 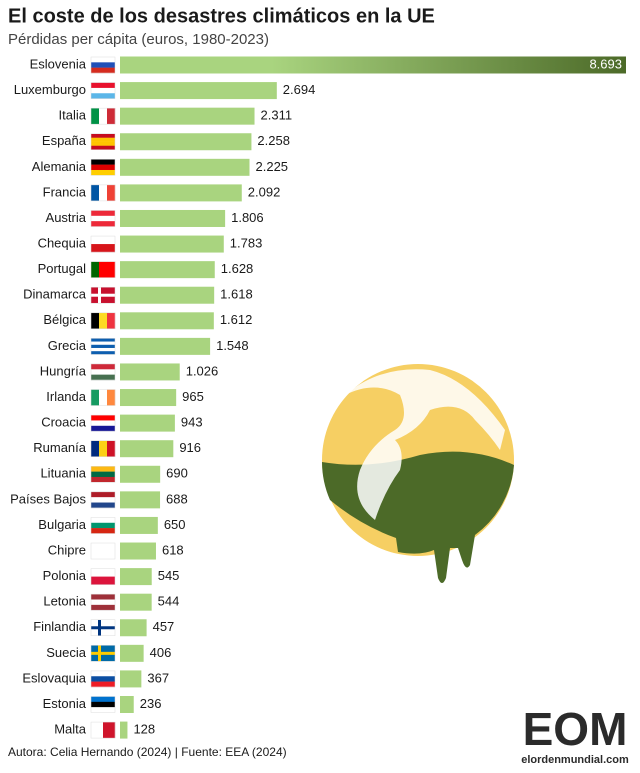 I want to click on value-label: 1.783, so click(x=246, y=242).